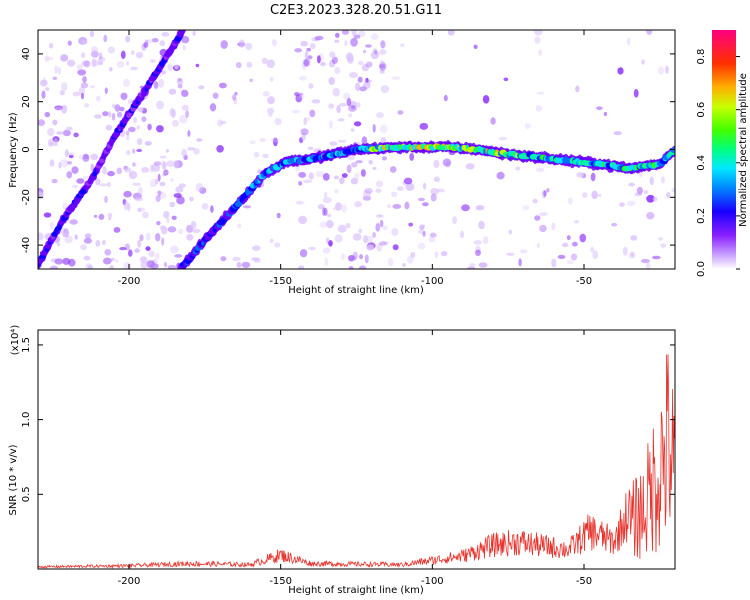 The width and height of the screenshot is (750, 600). What do you see at coordinates (701, 216) in the screenshot?
I see `colorbar-tick-label: 0.2` at bounding box center [701, 216].